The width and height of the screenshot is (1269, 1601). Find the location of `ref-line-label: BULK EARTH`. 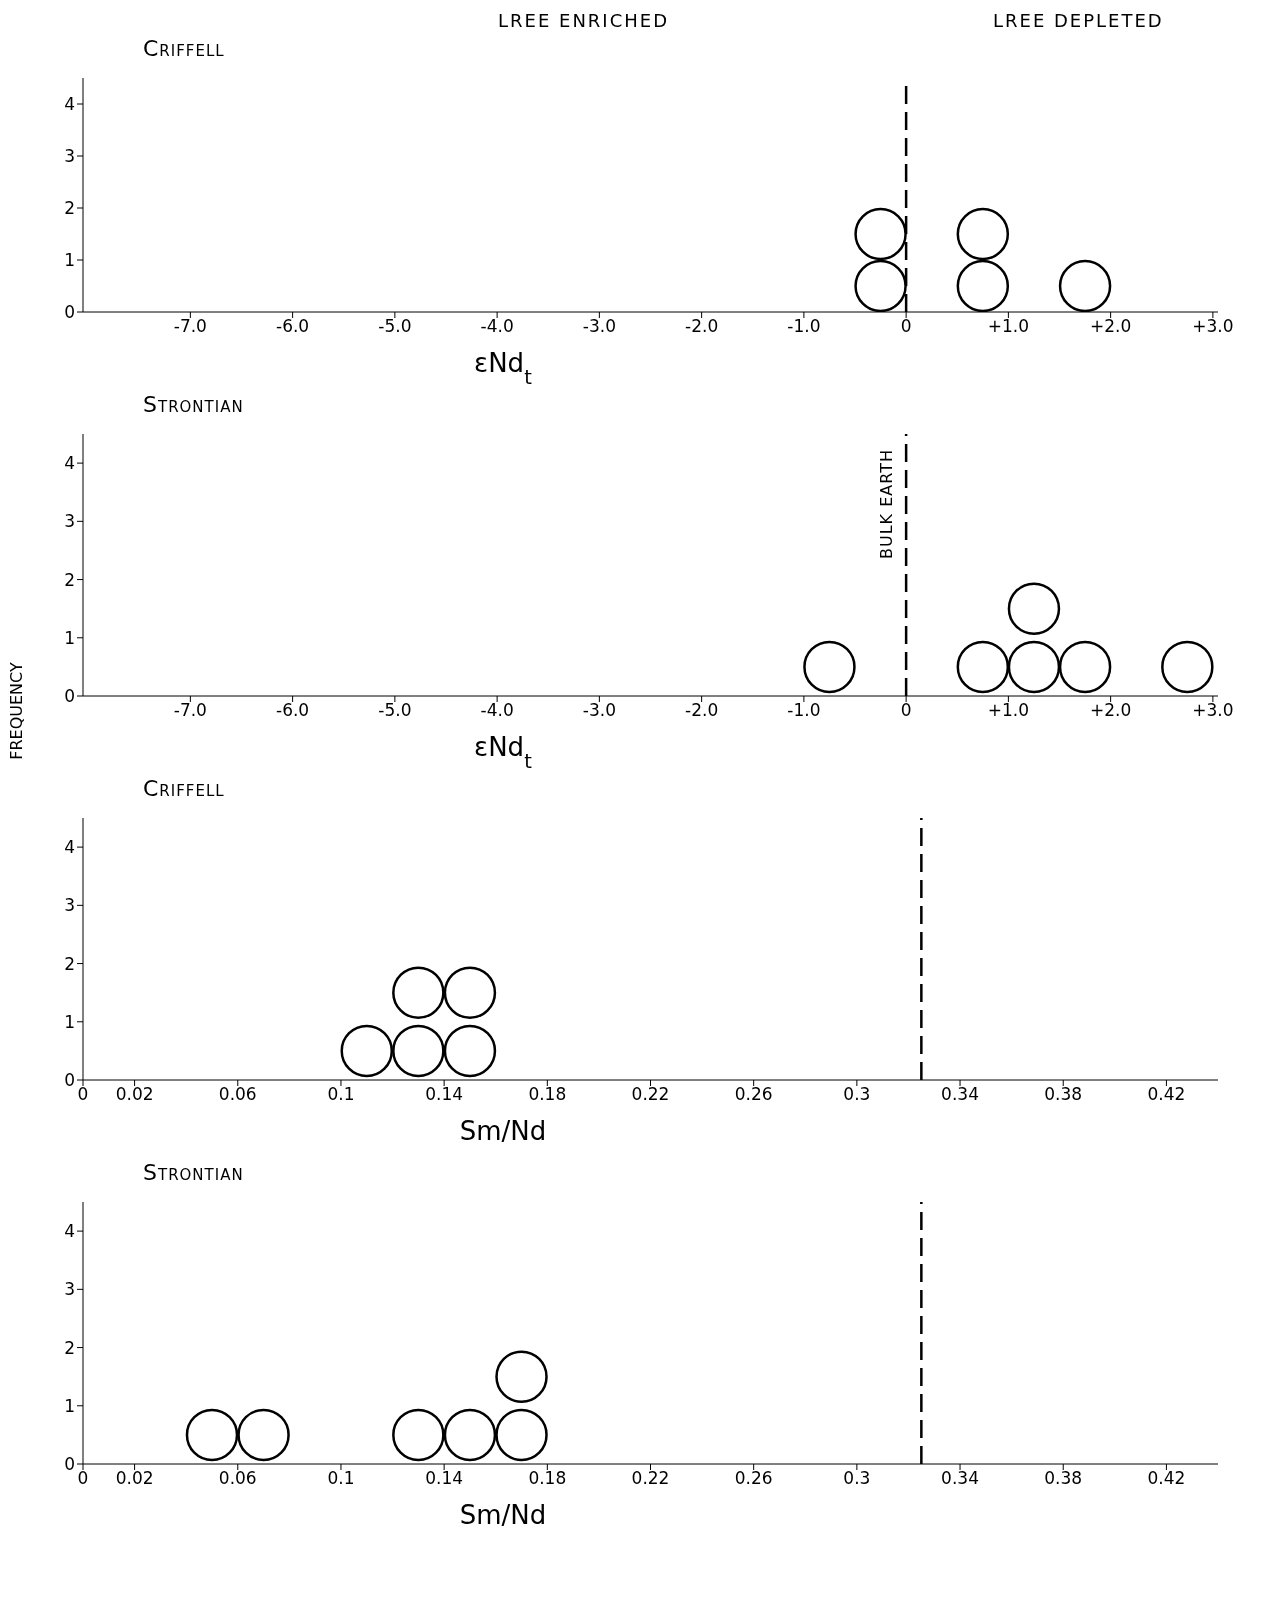

ref-line-label: BULK EARTH is located at coordinates (887, 504).